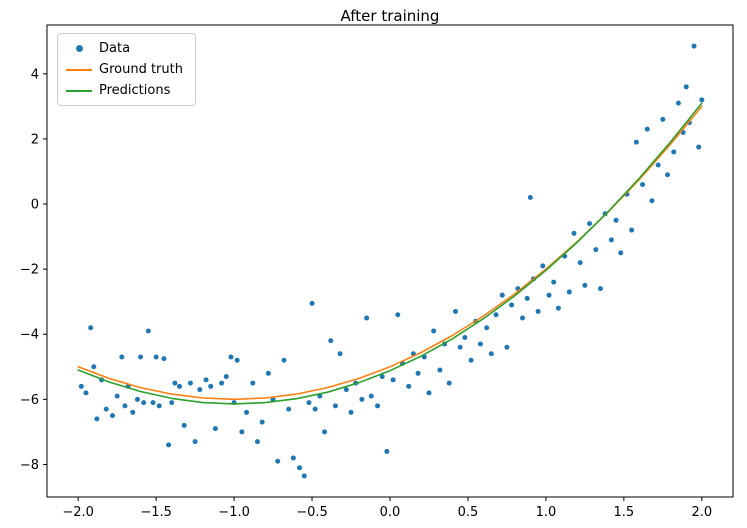  Describe the element at coordinates (79, 48) in the screenshot. I see `data-point-icon` at that location.